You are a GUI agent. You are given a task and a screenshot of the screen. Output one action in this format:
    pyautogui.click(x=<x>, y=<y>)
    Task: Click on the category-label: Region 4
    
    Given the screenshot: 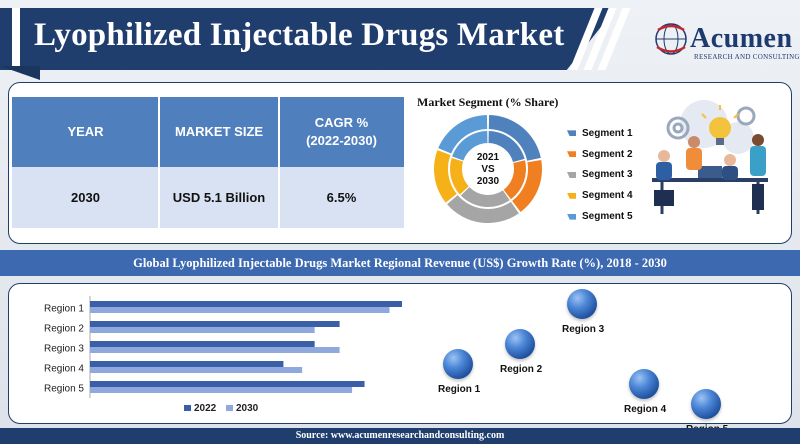 What is the action you would take?
    pyautogui.click(x=64, y=369)
    